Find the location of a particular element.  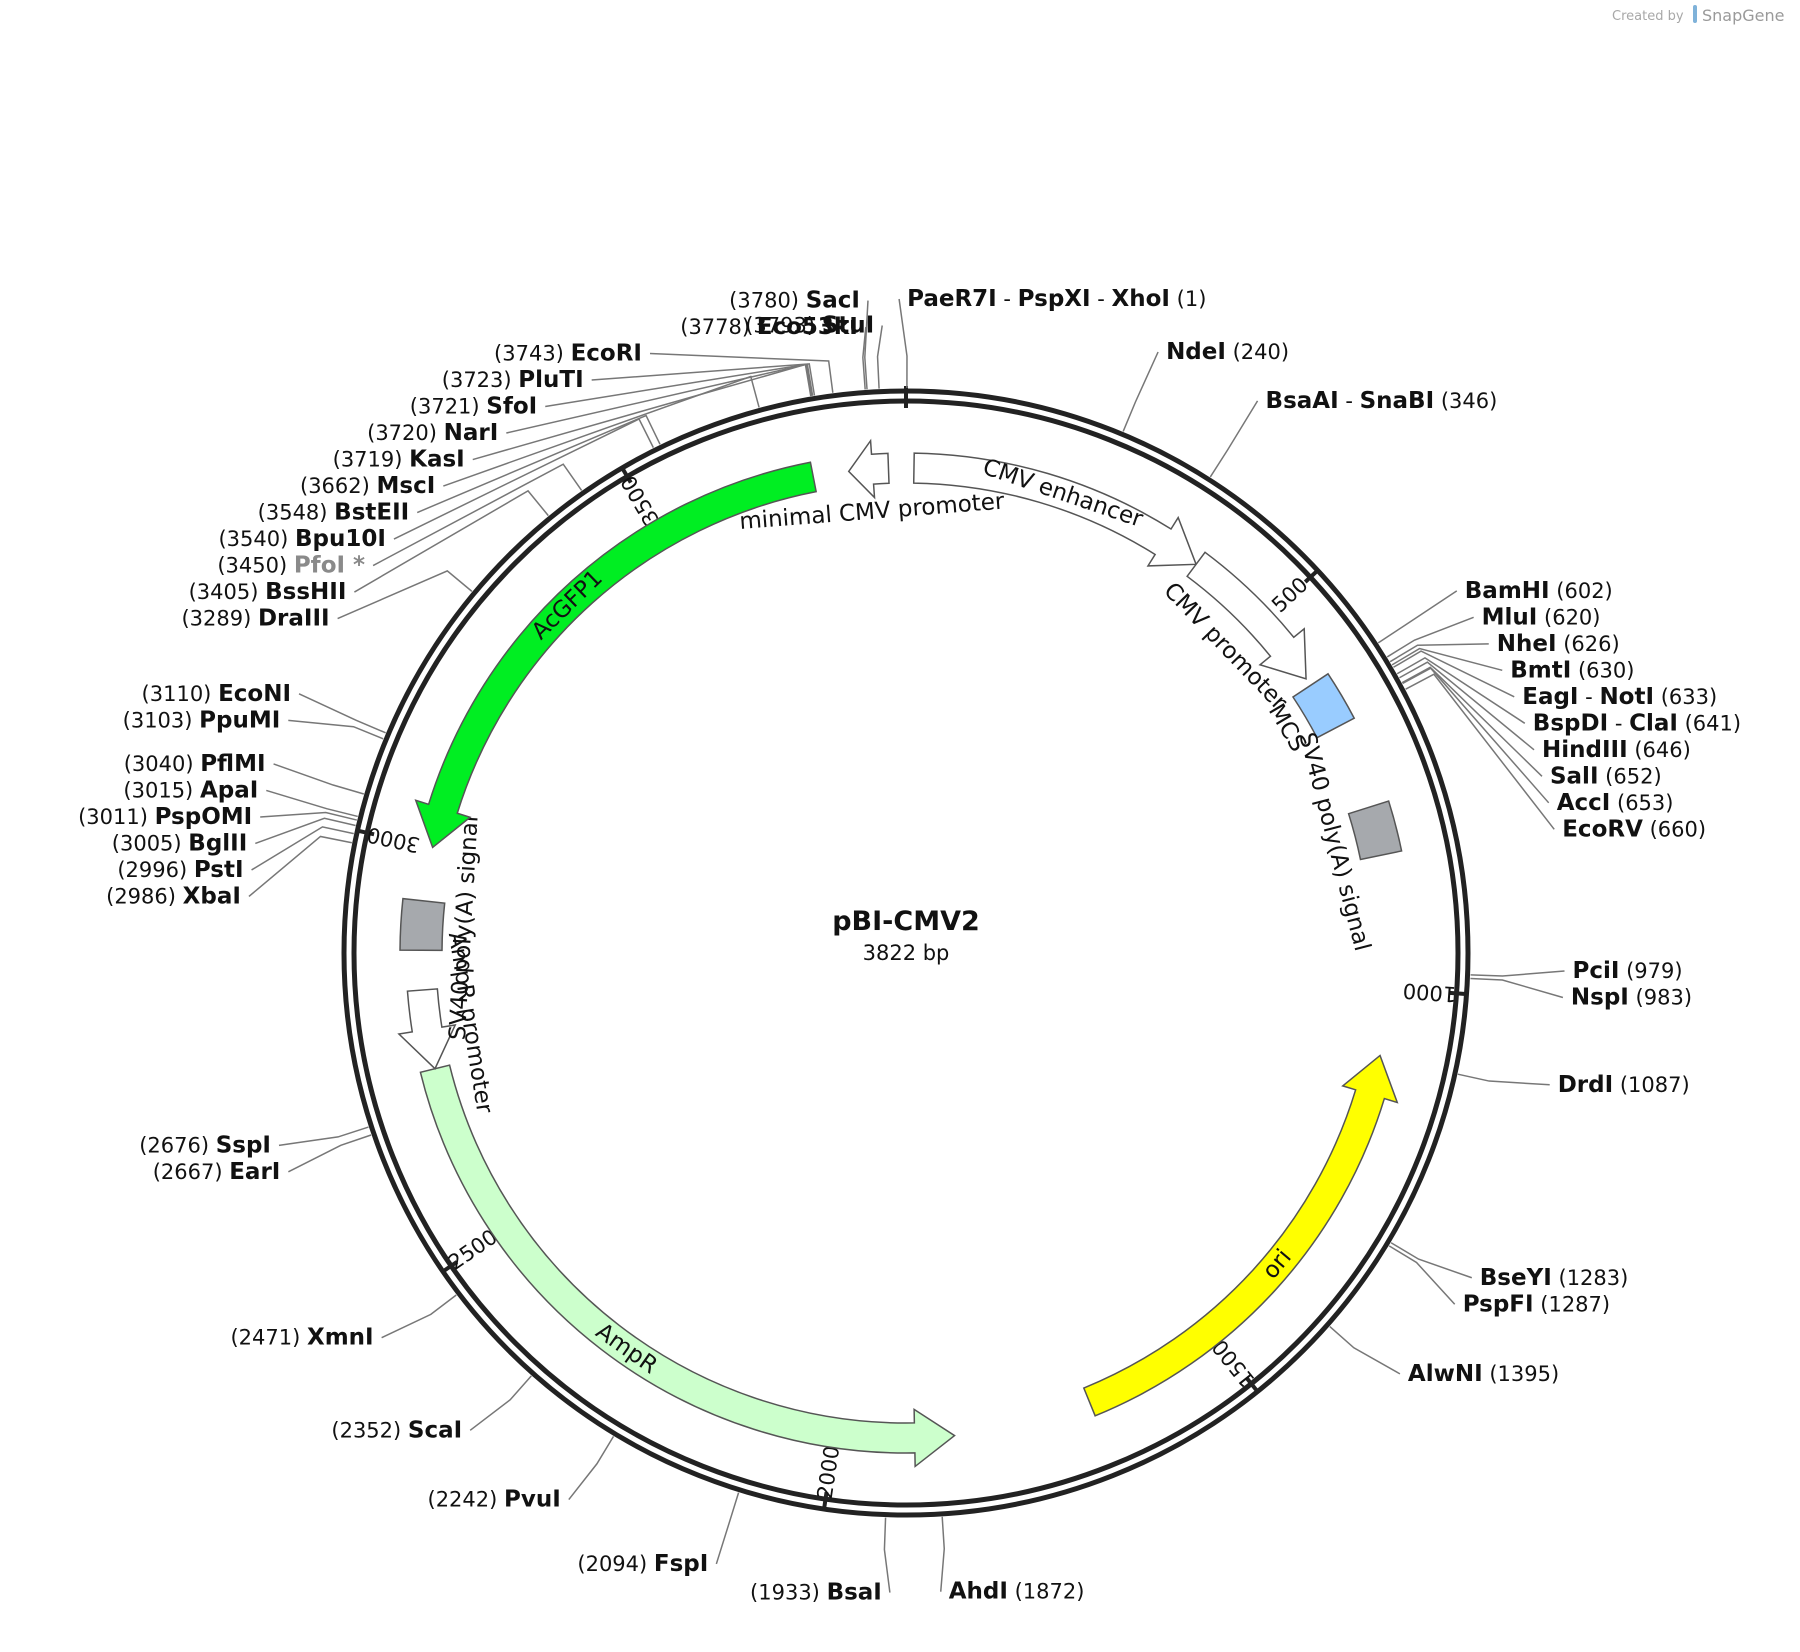

site-position: (653) is located at coordinates (1641, 803).